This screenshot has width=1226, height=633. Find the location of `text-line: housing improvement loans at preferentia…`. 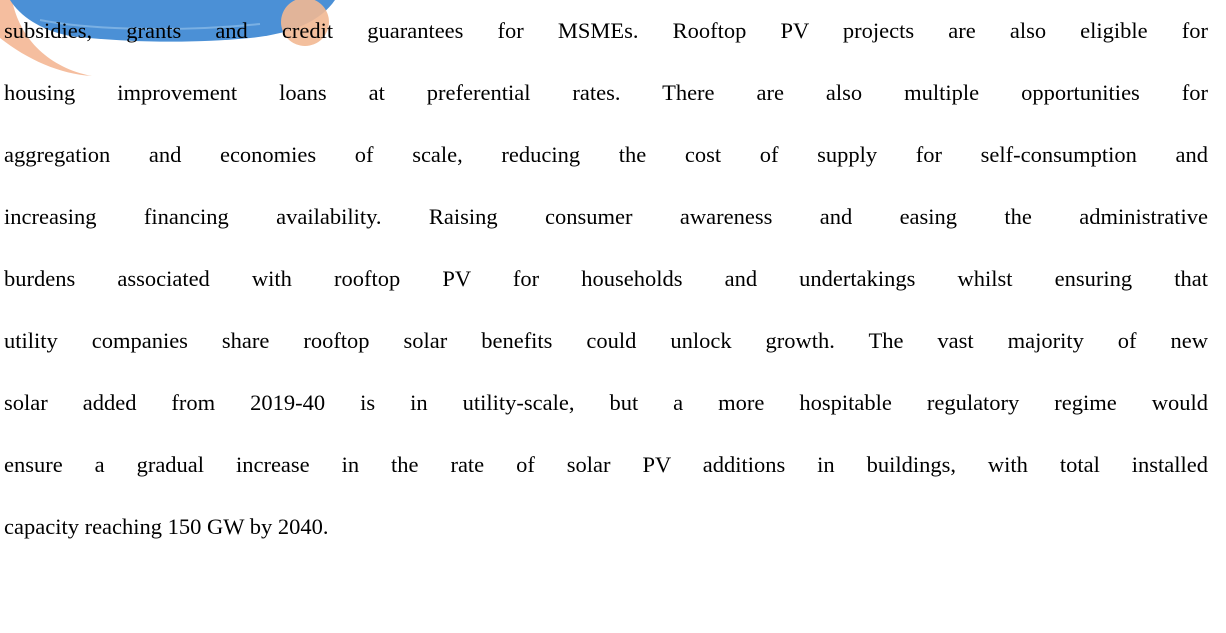

text-line: housing improvement loans at preferentia… is located at coordinates (606, 92).